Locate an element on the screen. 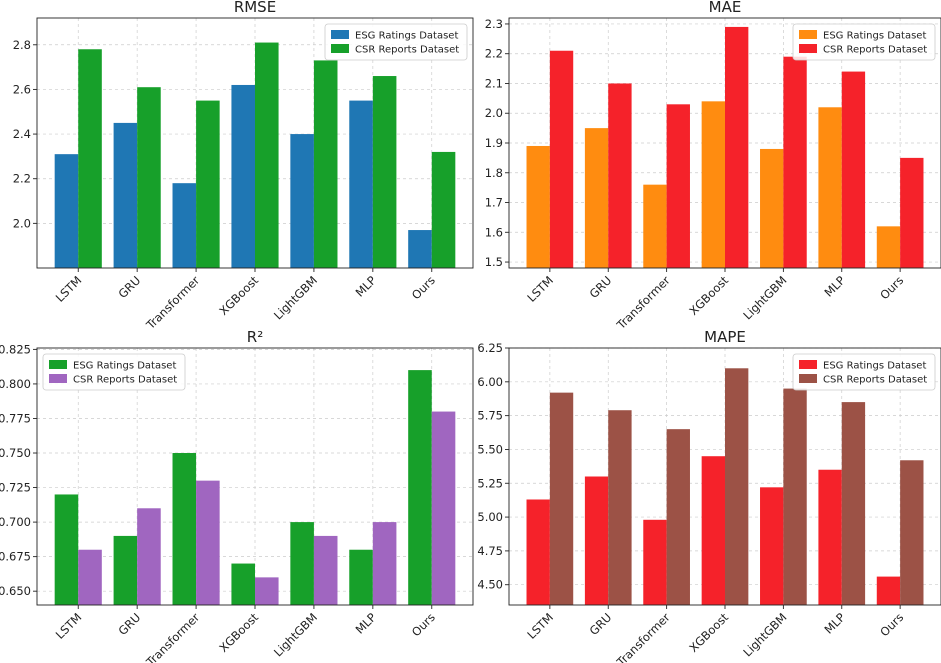 Image resolution: width=941 pixels, height=663 pixels. chart-1-ytick-label-0: 1.5 is located at coordinates (494, 262).